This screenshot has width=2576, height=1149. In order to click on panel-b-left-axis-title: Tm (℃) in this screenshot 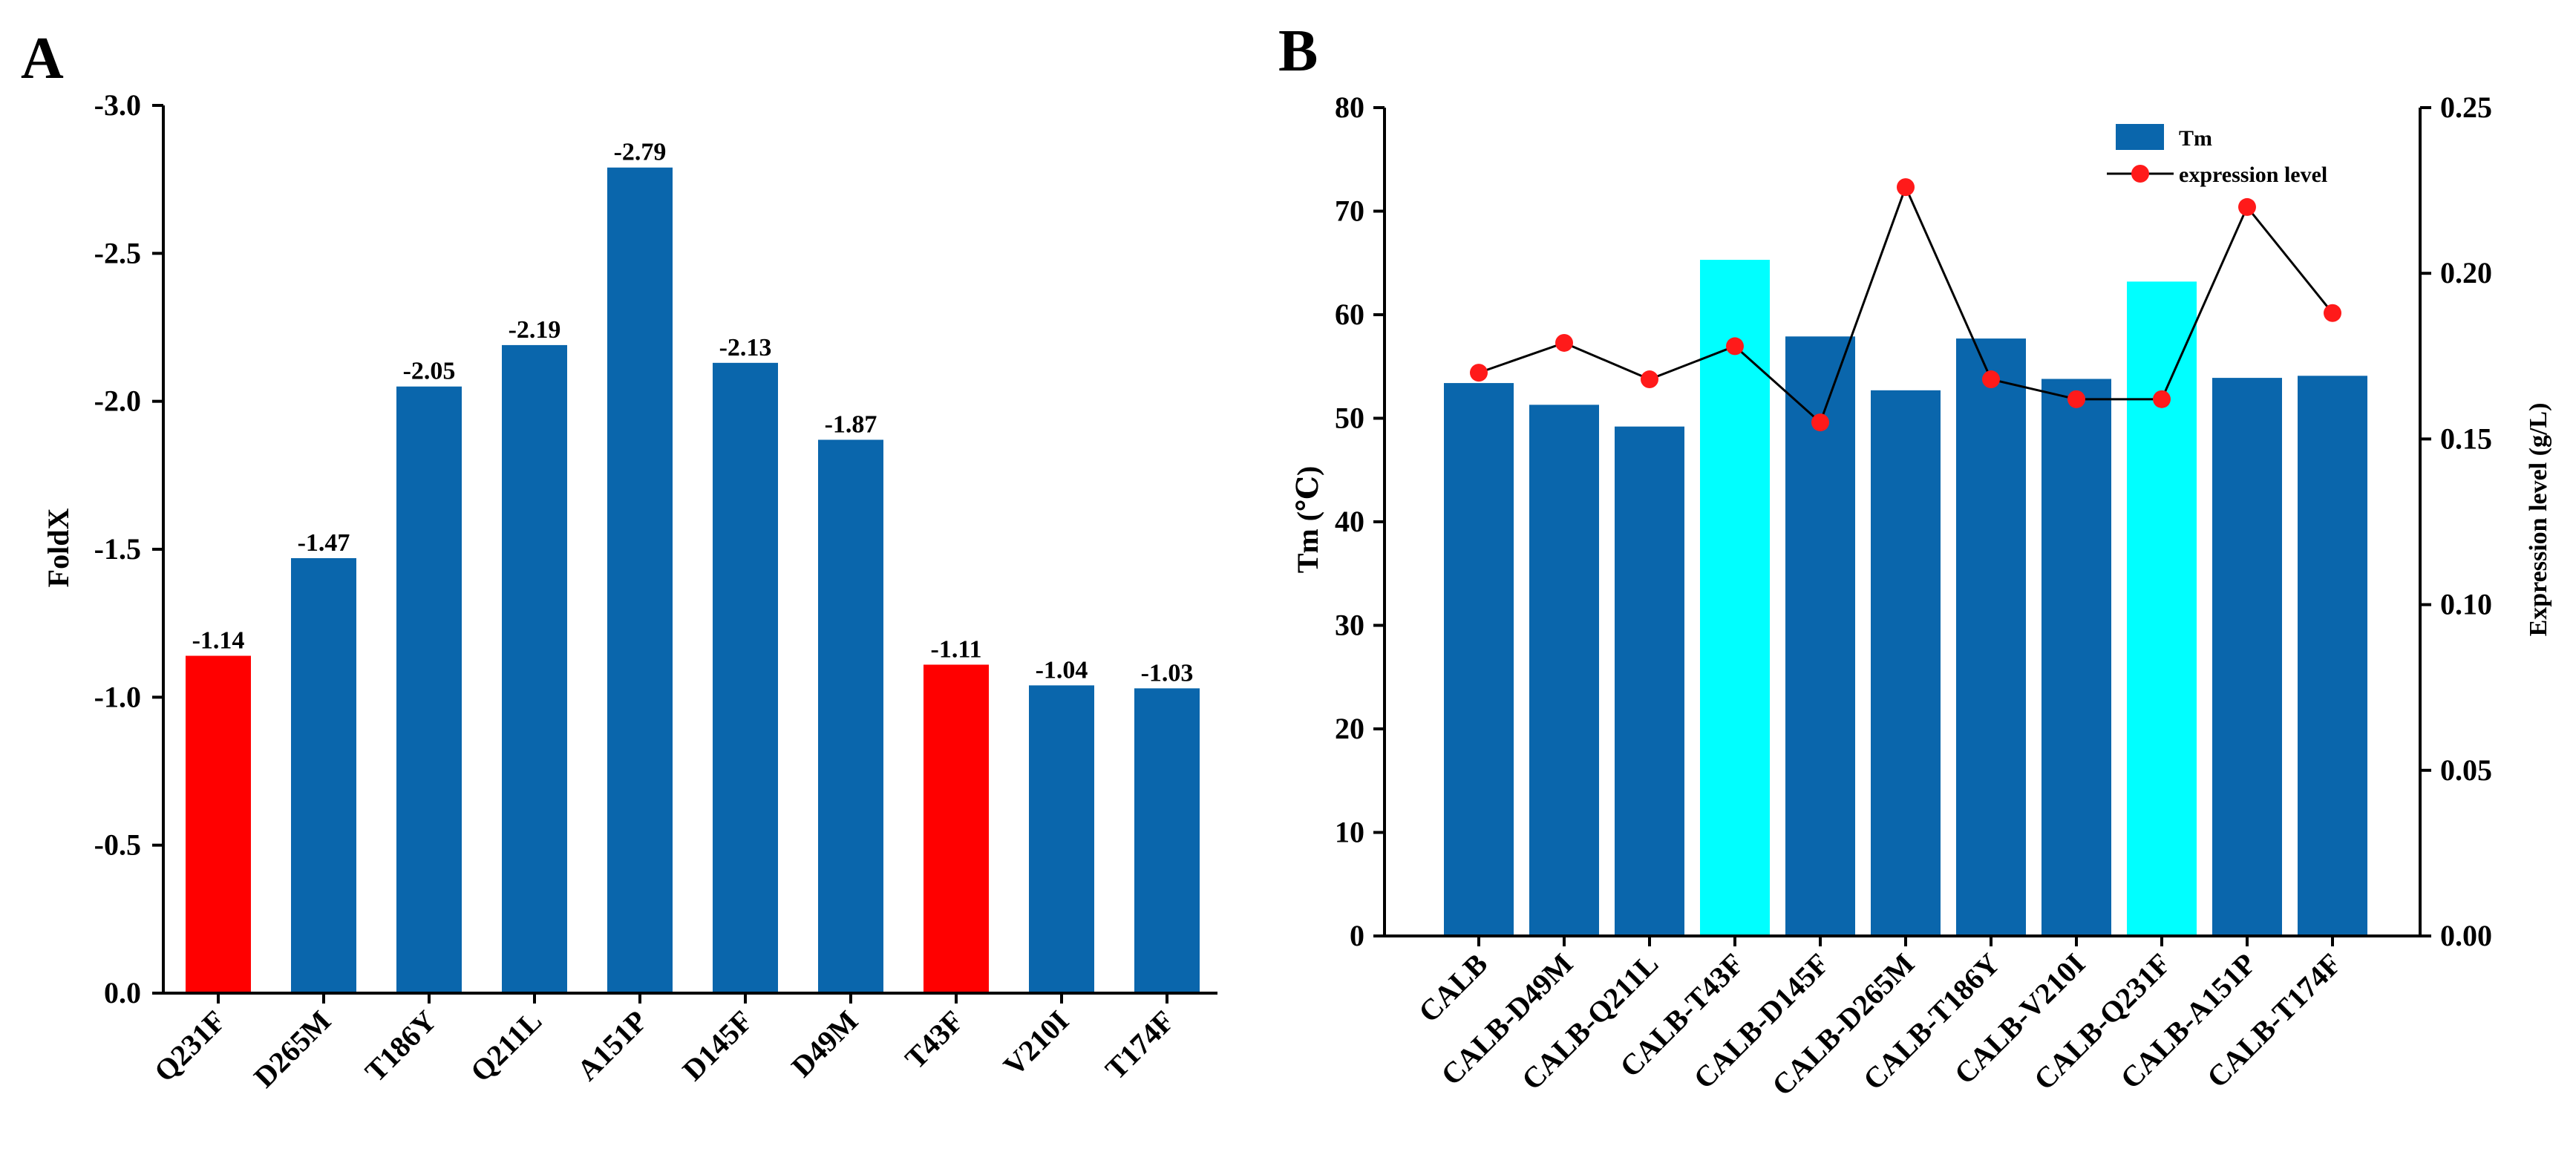, I will do `click(1307, 520)`.